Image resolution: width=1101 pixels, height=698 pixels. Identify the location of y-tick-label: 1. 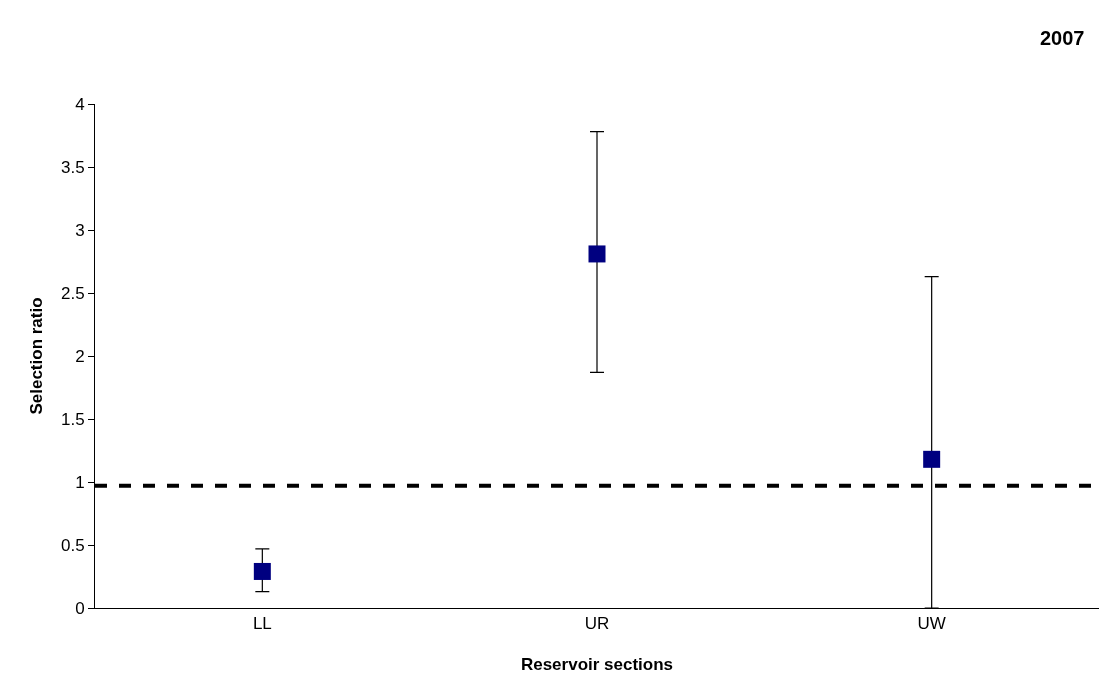
(80, 482).